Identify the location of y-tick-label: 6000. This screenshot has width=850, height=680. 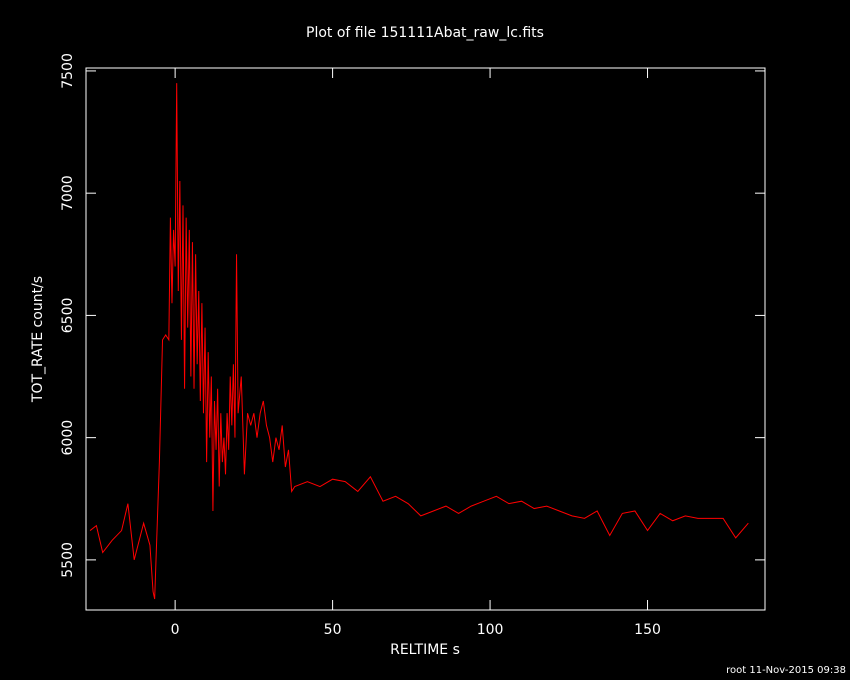
(68, 438).